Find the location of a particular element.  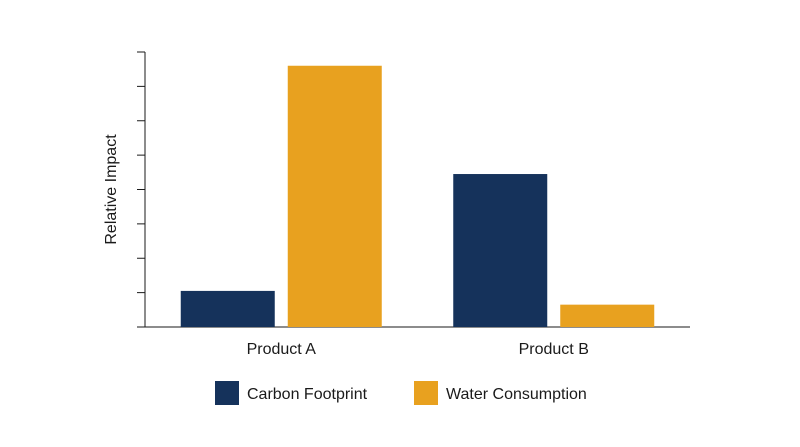

bar-water-consumption-product-a is located at coordinates (334, 196).